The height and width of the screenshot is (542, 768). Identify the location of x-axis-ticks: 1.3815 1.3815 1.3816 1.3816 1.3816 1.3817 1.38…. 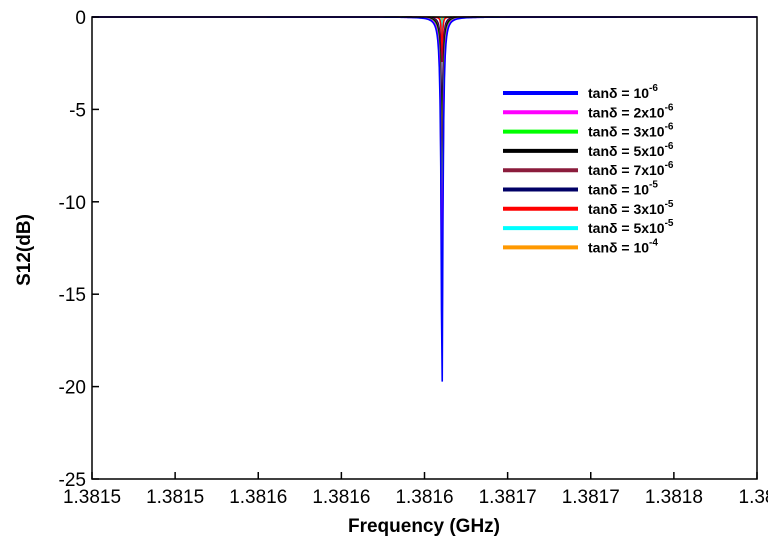
(415, 490).